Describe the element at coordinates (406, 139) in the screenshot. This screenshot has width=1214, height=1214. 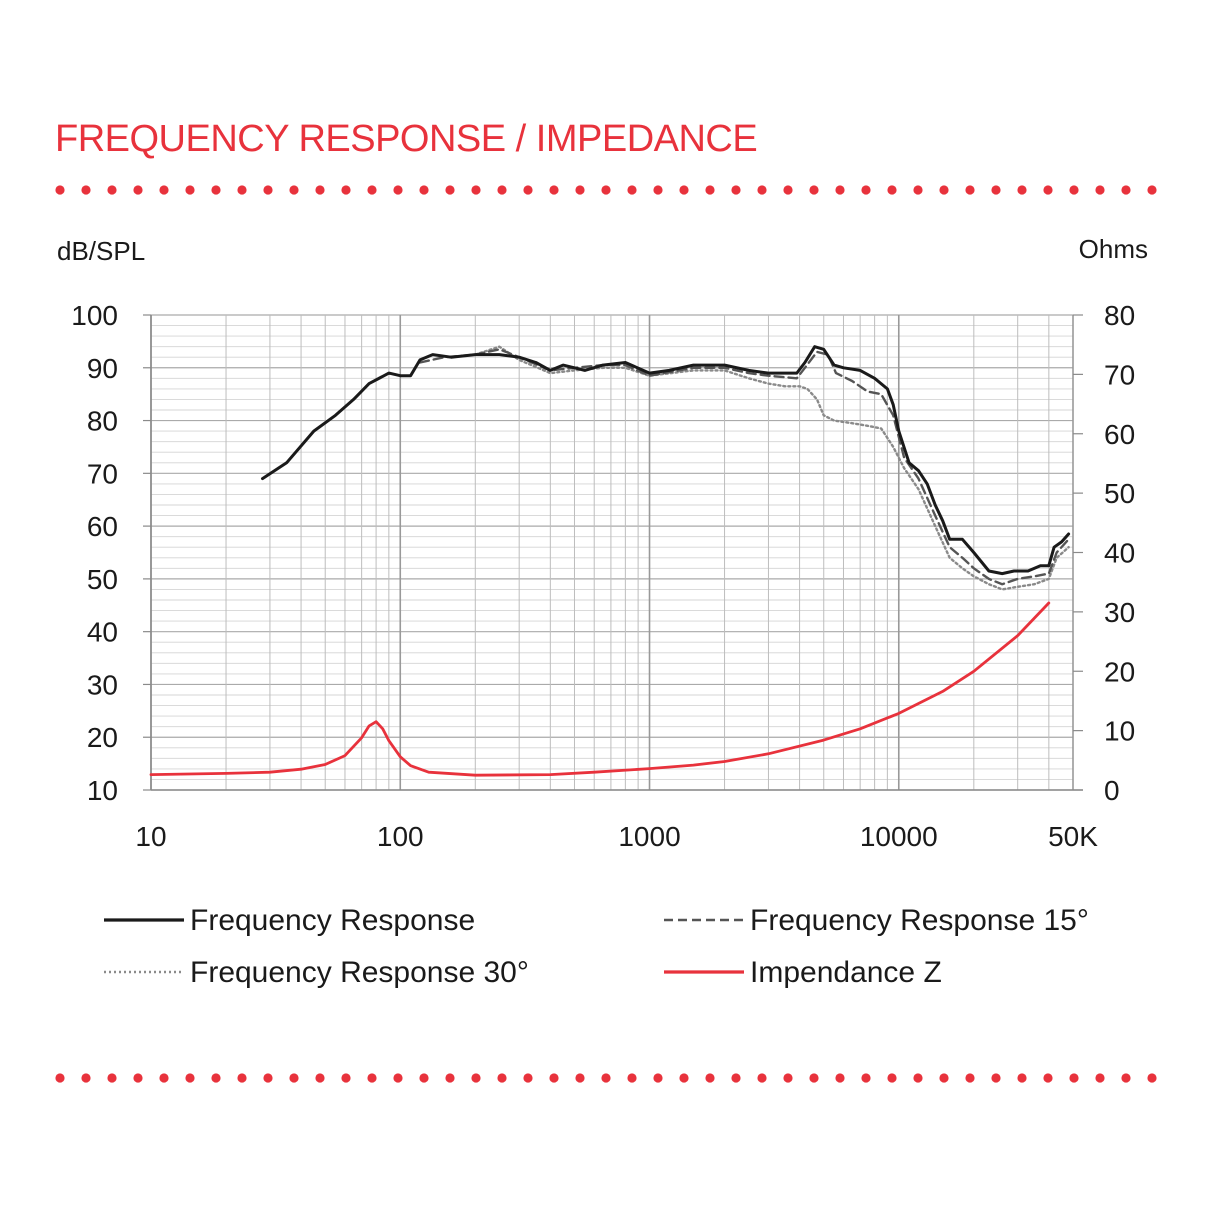
I see `page-title: FREQUENCY RESPONSE / IMPEDANCE` at that location.